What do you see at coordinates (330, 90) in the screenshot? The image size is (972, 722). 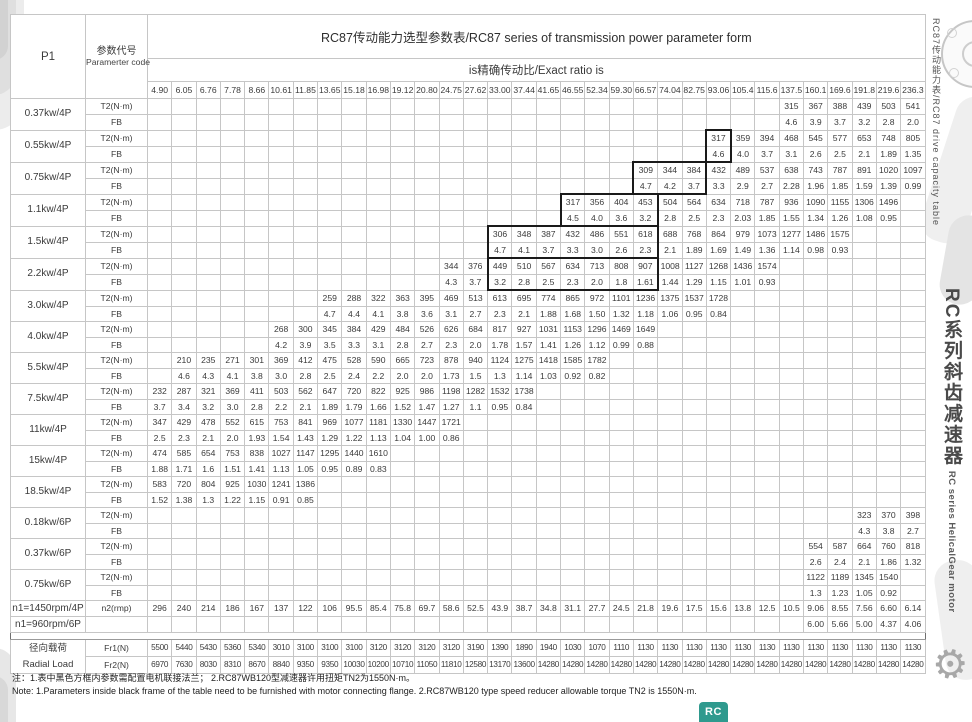 I see `ratio-header-cell: 13.65` at bounding box center [330, 90].